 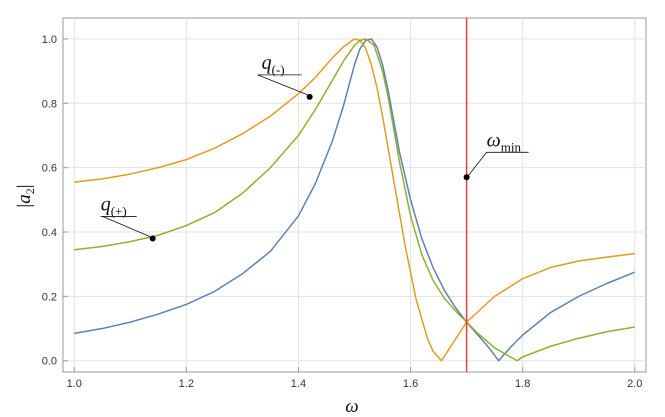 I want to click on annotation-label: q(+), so click(x=114, y=205).